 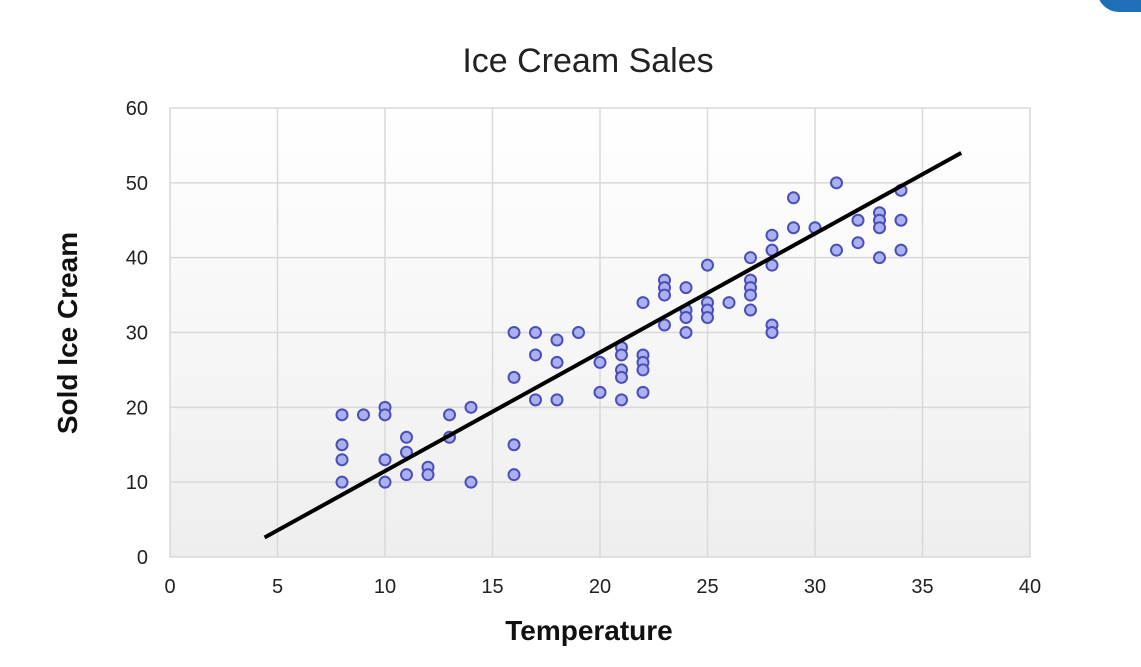 What do you see at coordinates (385, 587) in the screenshot?
I see `x-tick-label: 10` at bounding box center [385, 587].